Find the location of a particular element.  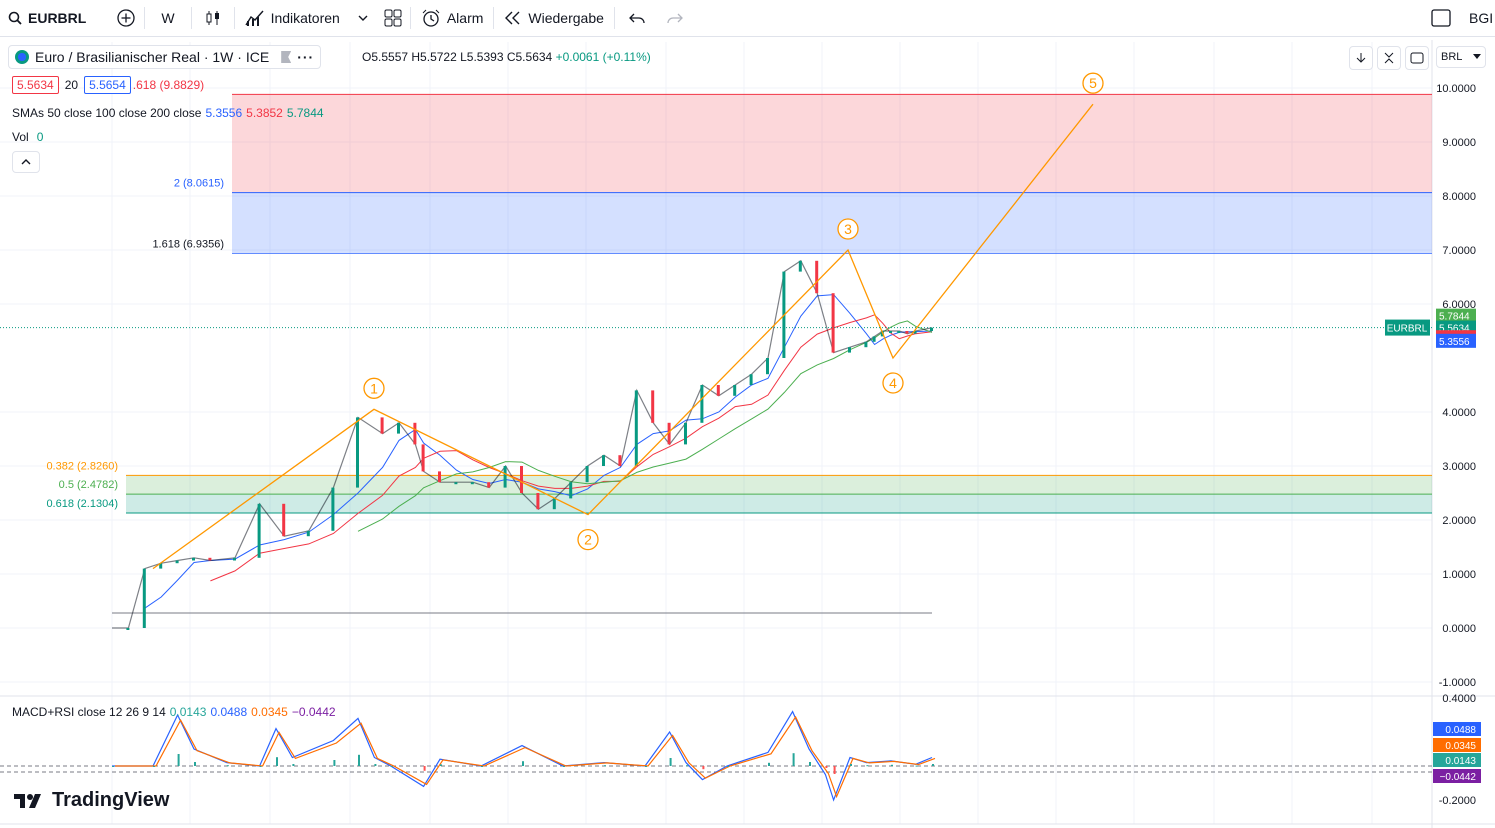

alert-button: Alarm is located at coordinates (452, 18).